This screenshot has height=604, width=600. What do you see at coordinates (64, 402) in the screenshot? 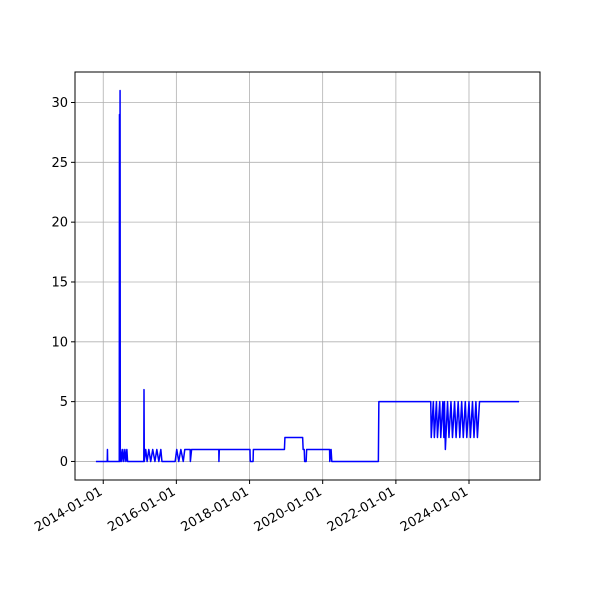
I see `y-tick-label: 5` at bounding box center [64, 402].